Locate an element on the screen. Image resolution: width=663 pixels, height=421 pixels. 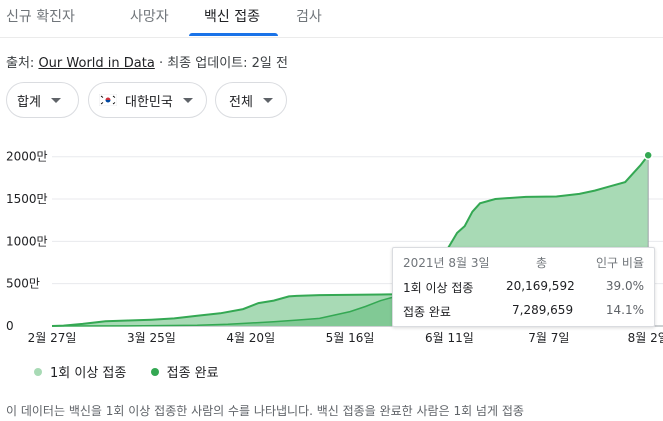
x-tick-label: 5월 16일 is located at coordinates (350, 338).